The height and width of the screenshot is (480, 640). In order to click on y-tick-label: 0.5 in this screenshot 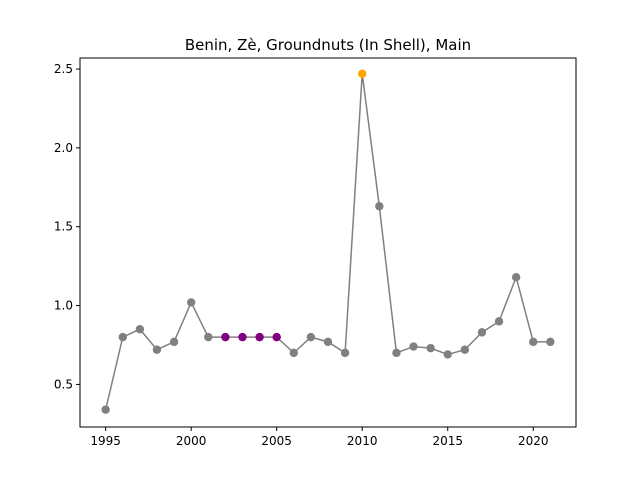, I will do `click(63, 384)`.